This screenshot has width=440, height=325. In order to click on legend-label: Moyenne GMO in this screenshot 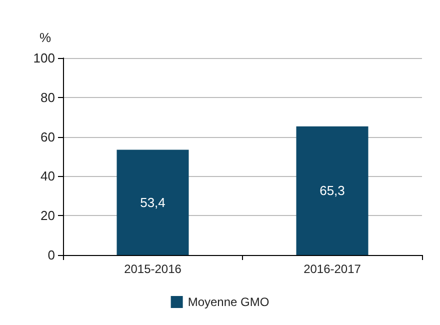, I will do `click(229, 302)`.